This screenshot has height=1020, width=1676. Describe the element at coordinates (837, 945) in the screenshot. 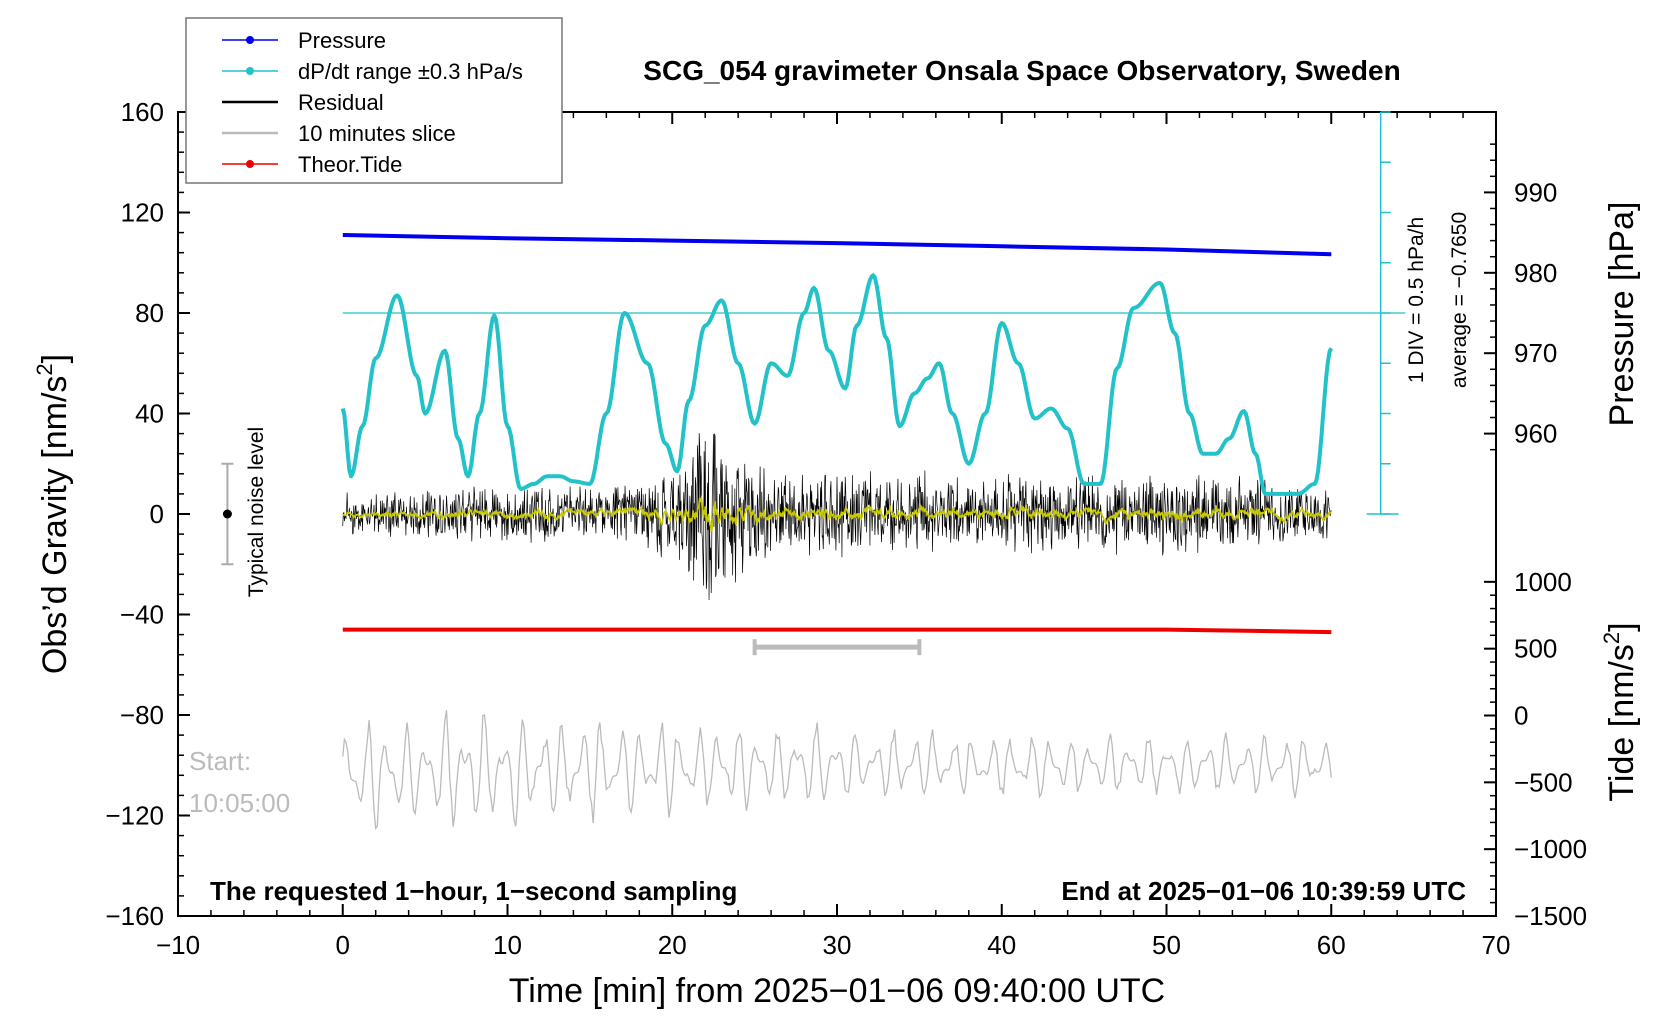

I see `x-tick-label: 30` at that location.